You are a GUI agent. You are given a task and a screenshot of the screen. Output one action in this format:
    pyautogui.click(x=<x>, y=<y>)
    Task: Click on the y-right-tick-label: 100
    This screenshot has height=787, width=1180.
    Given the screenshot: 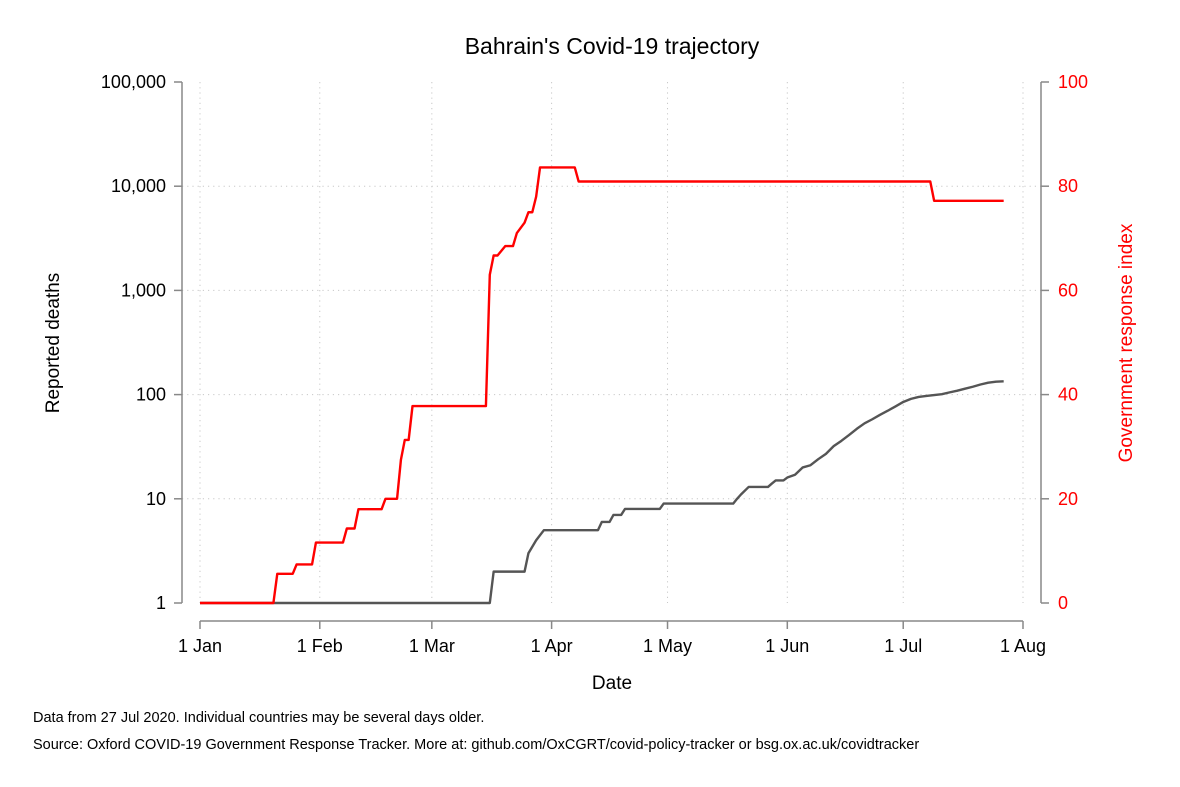 What is the action you would take?
    pyautogui.click(x=1073, y=82)
    